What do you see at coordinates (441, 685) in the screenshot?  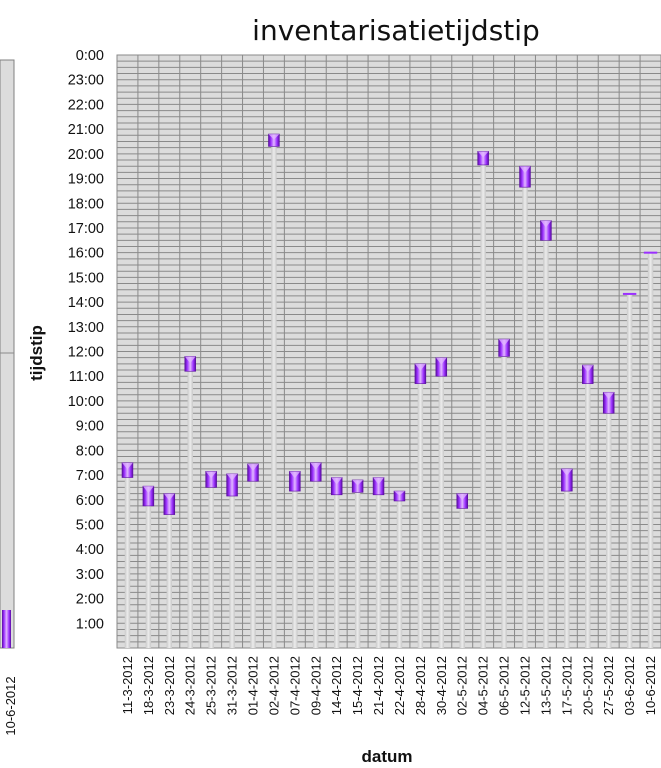 I see `x-tick-label: 30-4-2012` at bounding box center [441, 685].